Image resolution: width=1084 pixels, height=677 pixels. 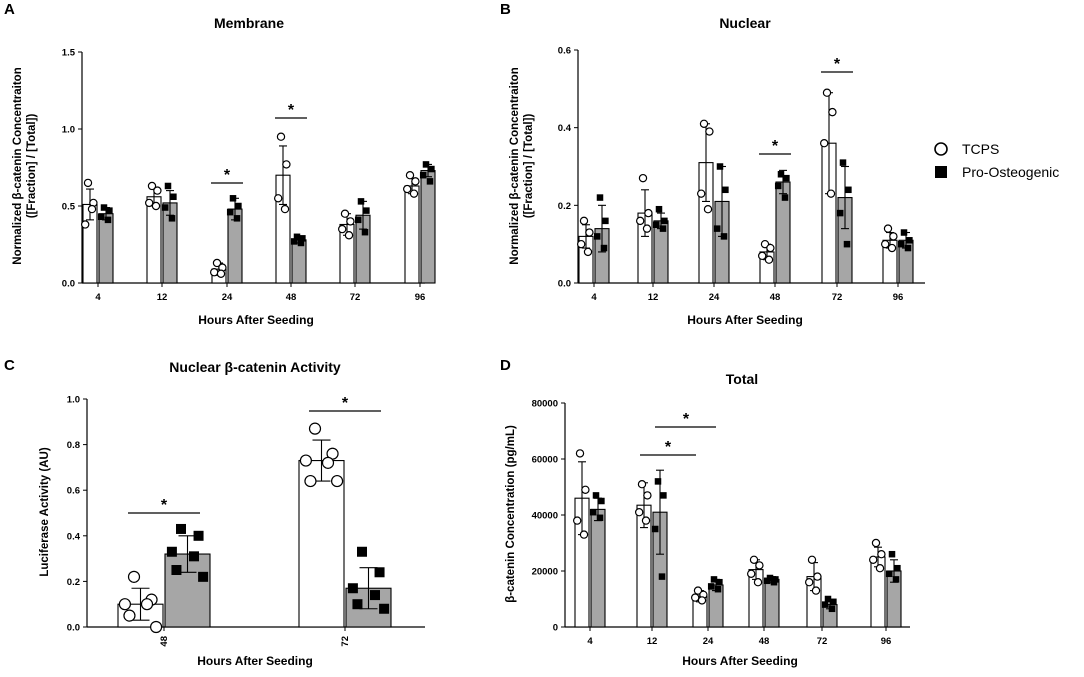 What do you see at coordinates (764, 641) in the screenshot?
I see `chart-d-x-tick-label: 48` at bounding box center [764, 641].